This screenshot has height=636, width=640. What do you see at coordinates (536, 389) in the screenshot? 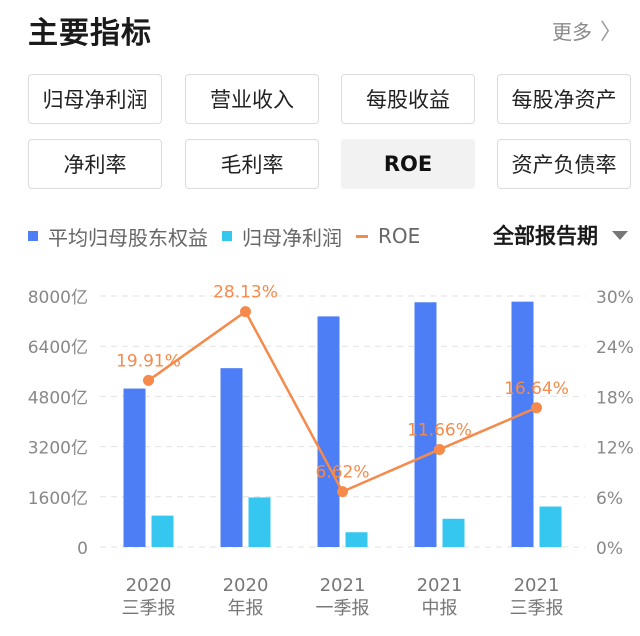
I see `roe-data-label: 16.64%` at bounding box center [536, 389].